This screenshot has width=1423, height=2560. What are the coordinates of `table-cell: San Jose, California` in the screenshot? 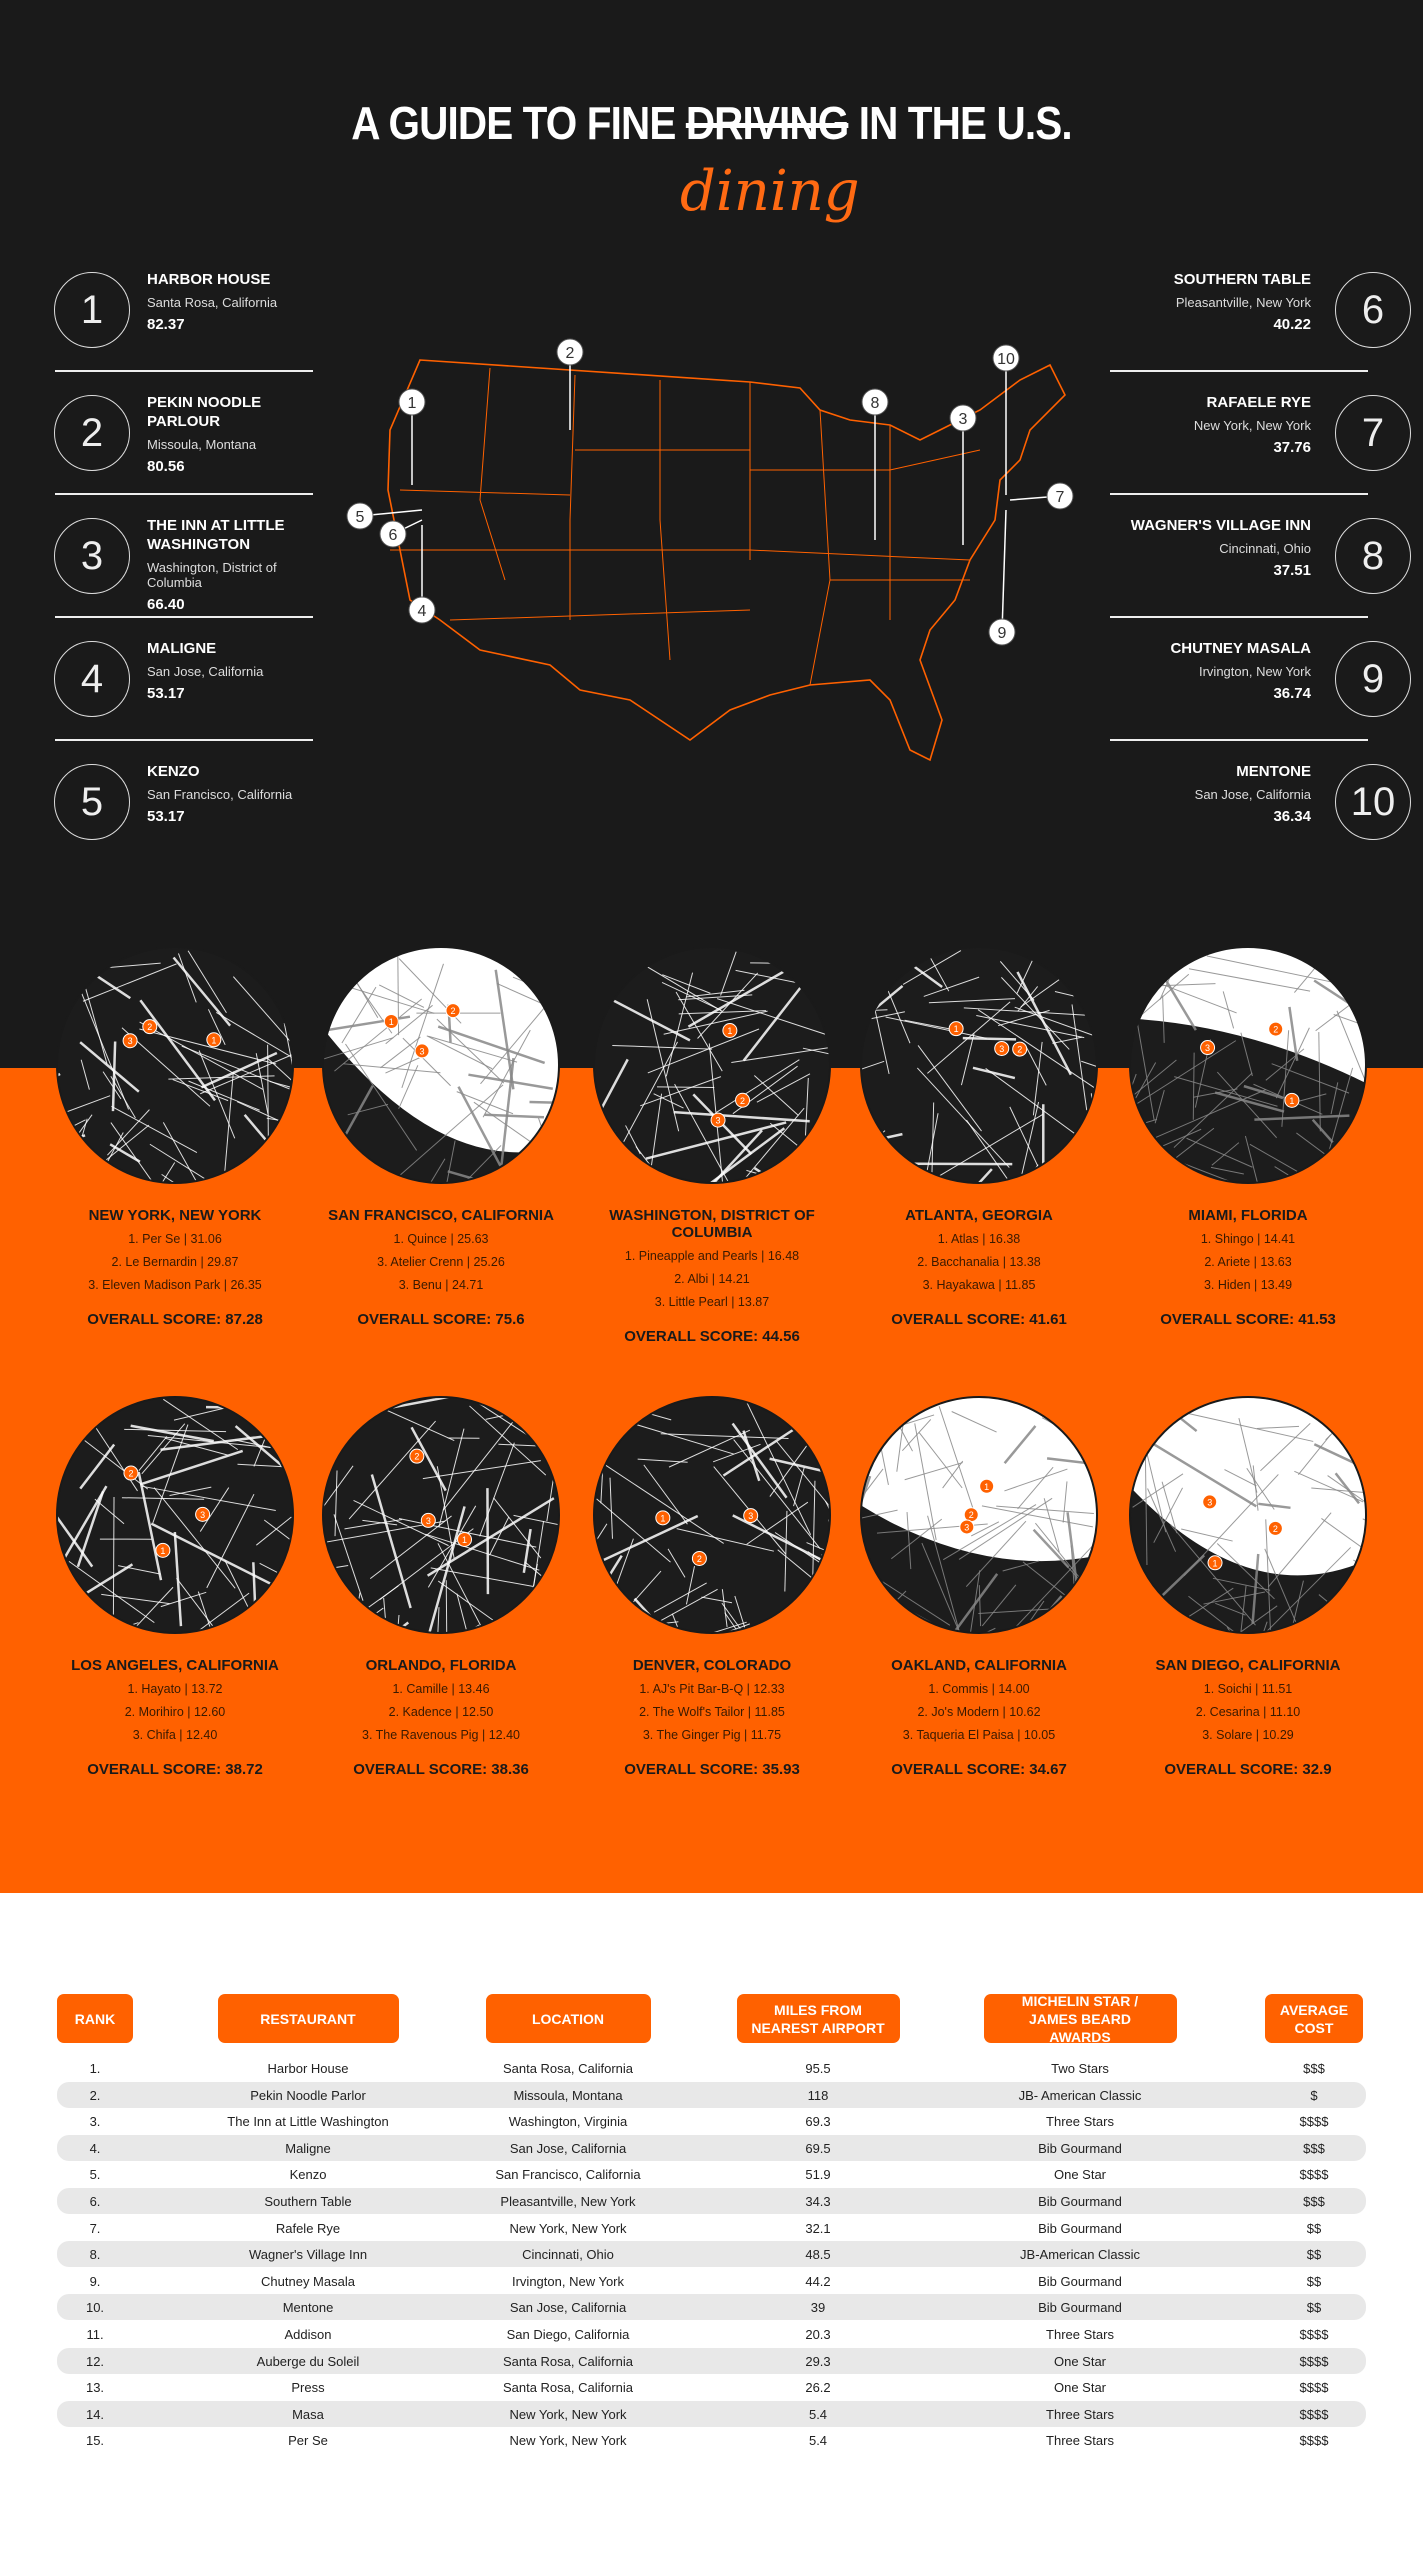 It's located at (568, 2148).